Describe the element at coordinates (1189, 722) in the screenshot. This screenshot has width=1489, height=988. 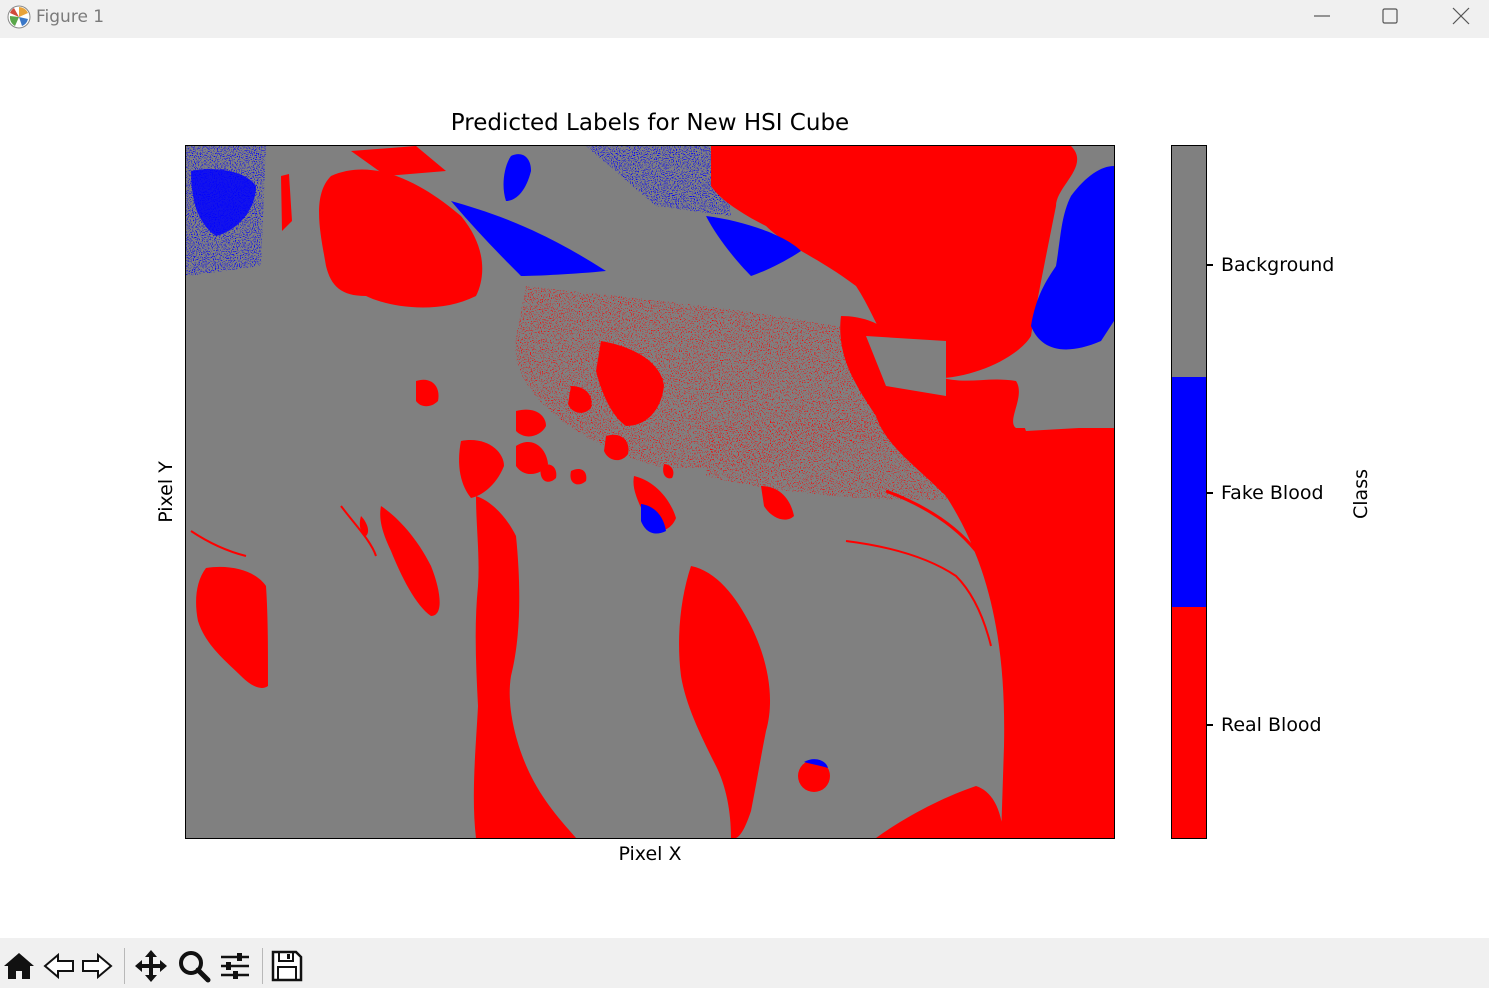
I see `colorbar-segment-real-blood` at that location.